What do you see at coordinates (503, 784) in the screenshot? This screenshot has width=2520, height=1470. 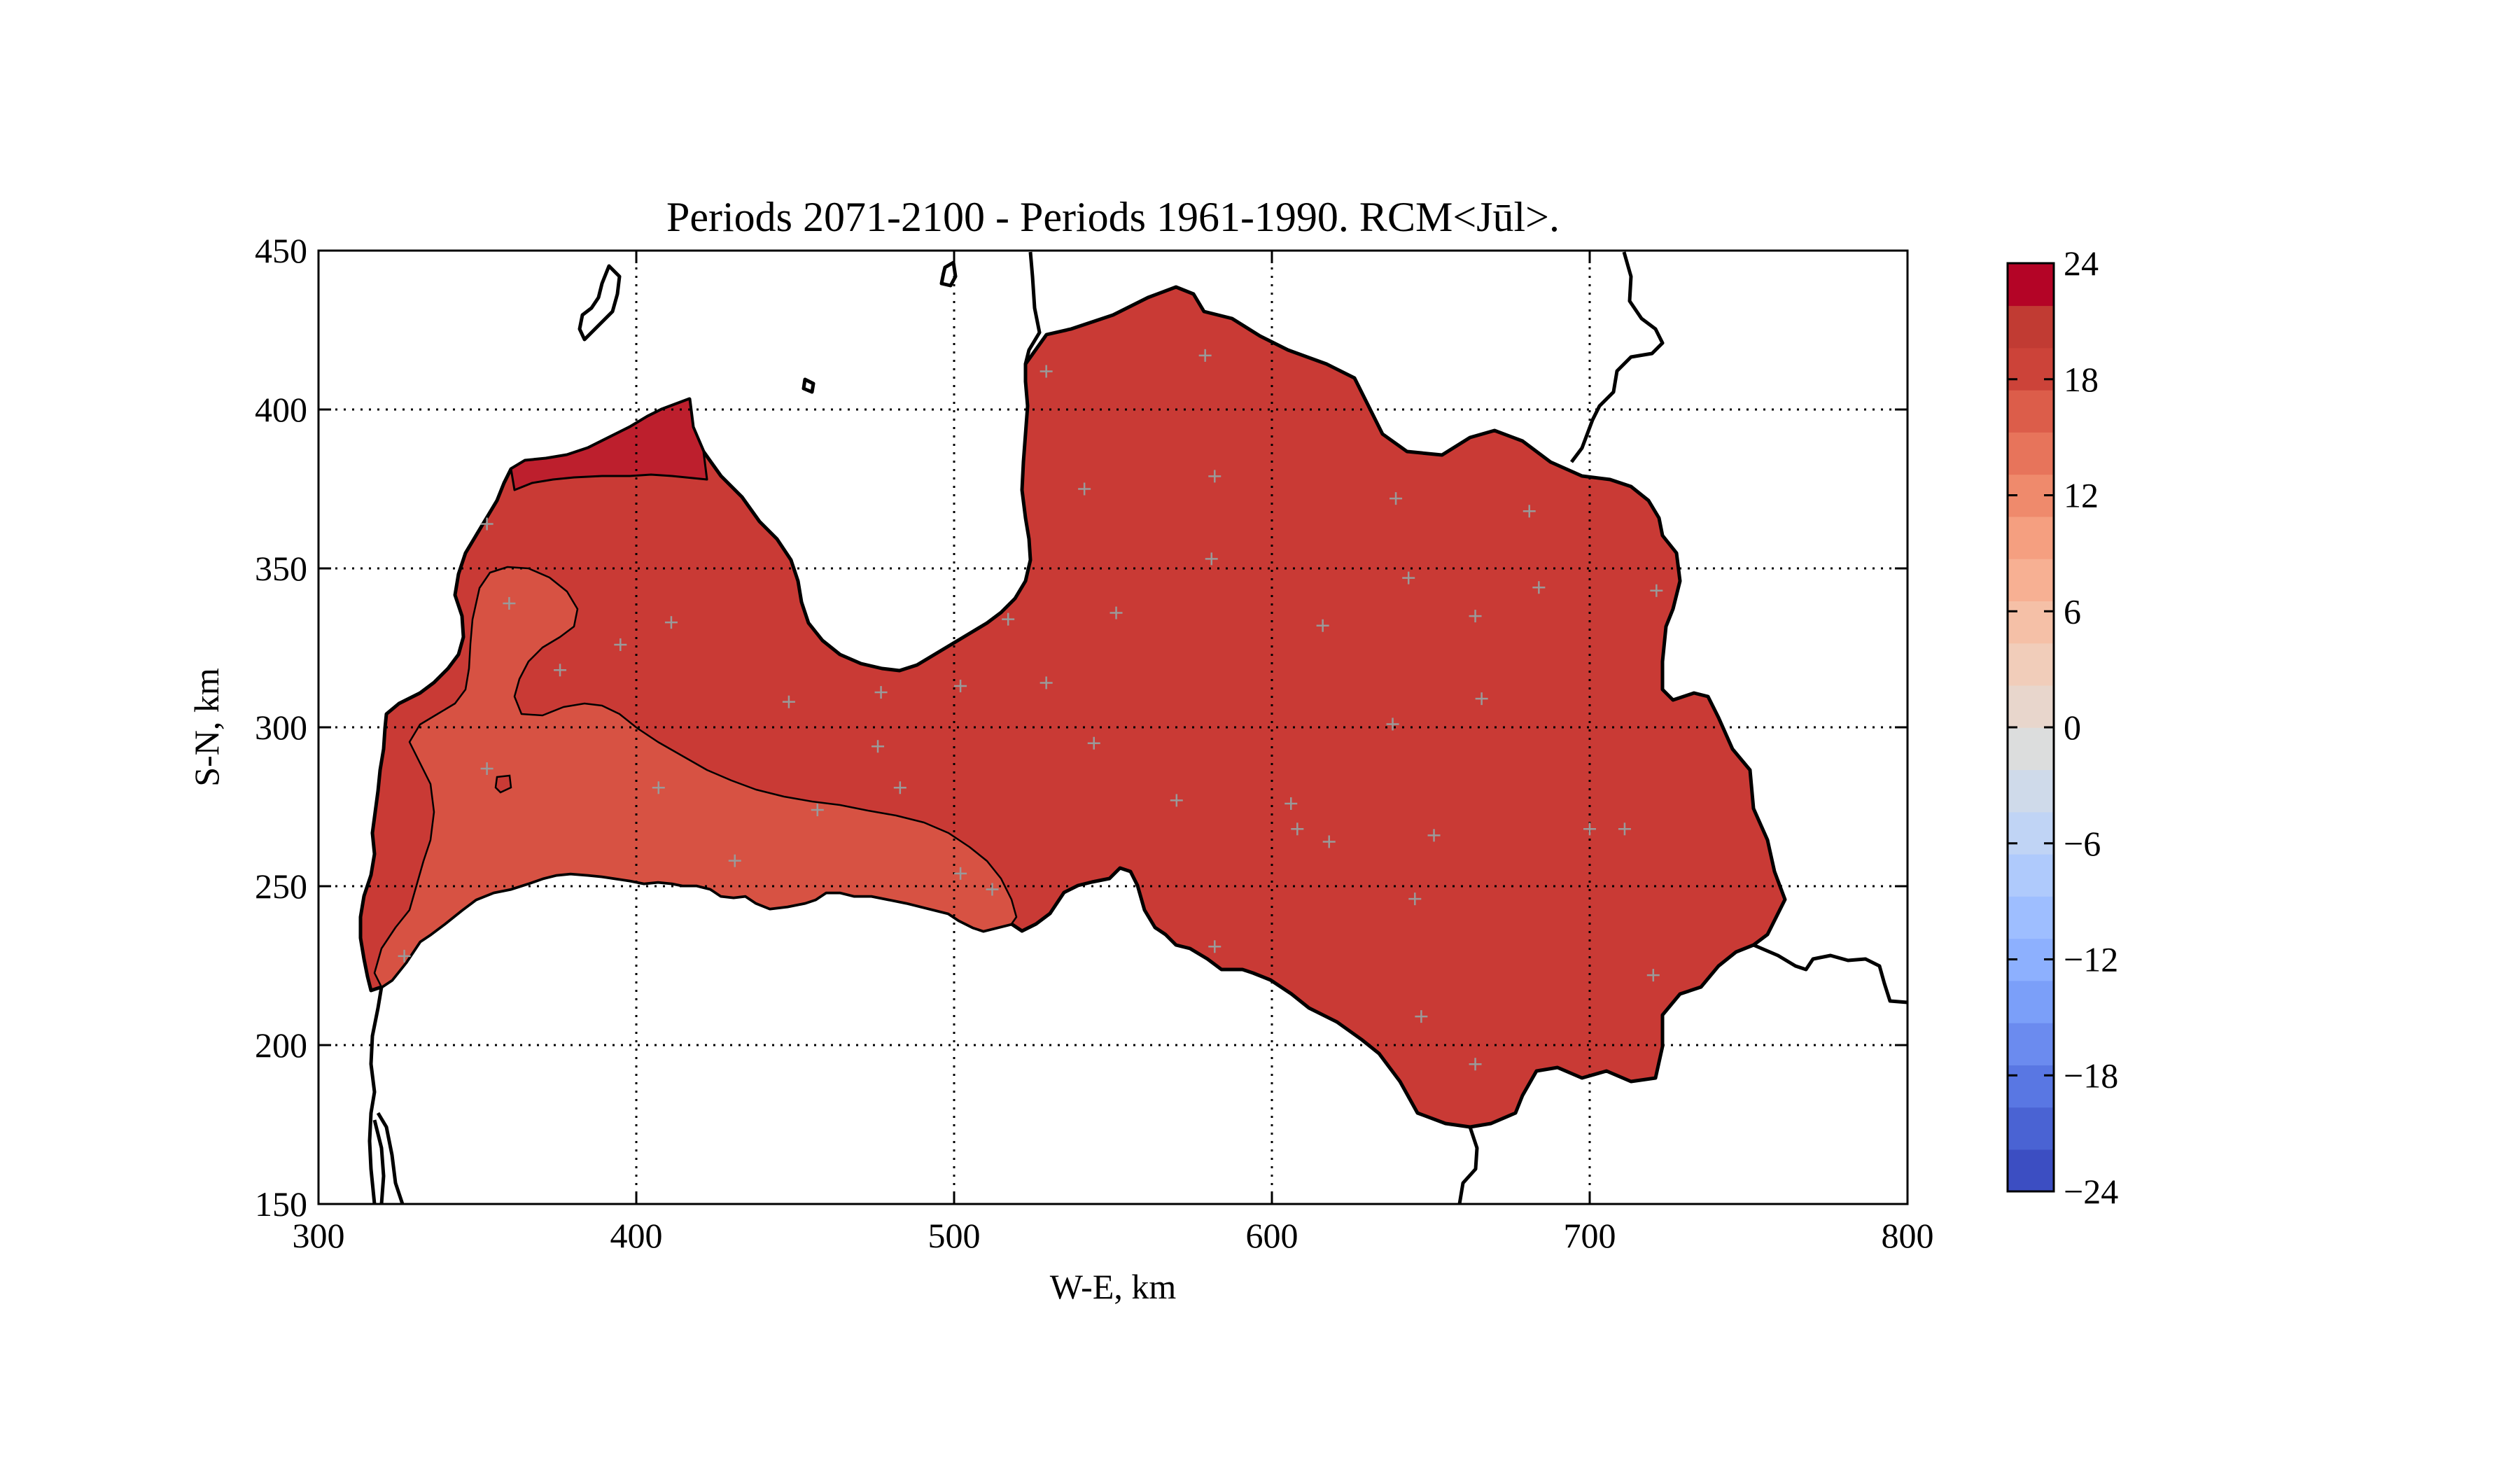 I see `latvia-small-patch` at bounding box center [503, 784].